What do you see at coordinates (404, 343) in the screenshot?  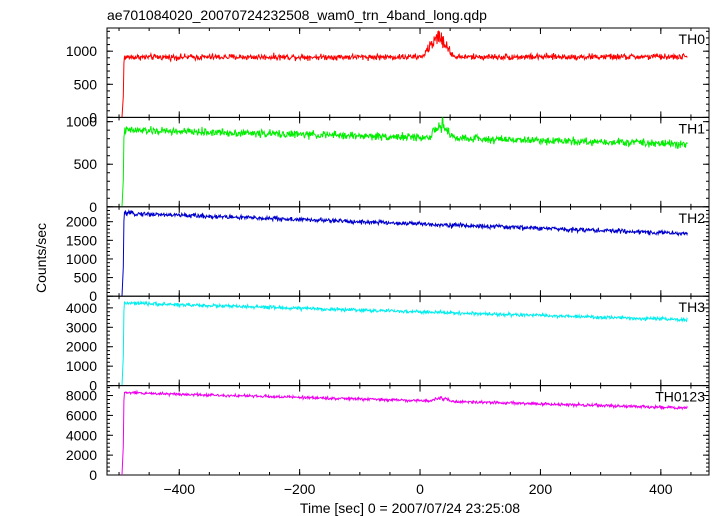 I see `series-th3` at bounding box center [404, 343].